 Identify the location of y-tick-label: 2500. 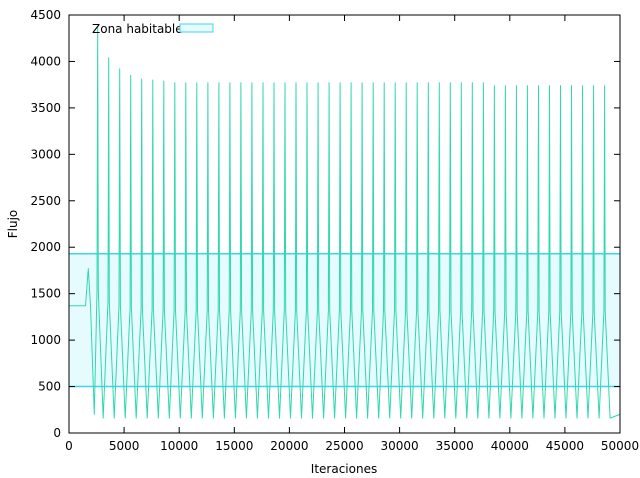
(45, 201).